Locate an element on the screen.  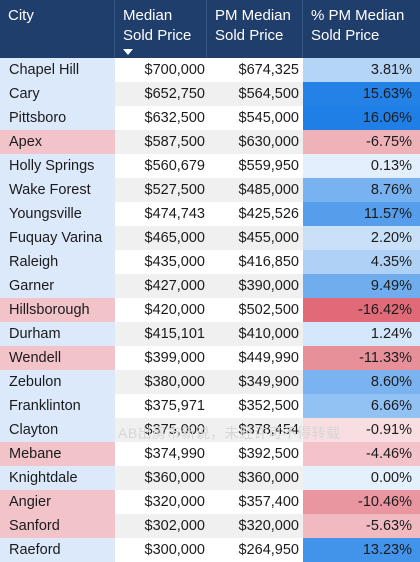
cell-pct-pm-median: 0.00% is located at coordinates (361, 478).